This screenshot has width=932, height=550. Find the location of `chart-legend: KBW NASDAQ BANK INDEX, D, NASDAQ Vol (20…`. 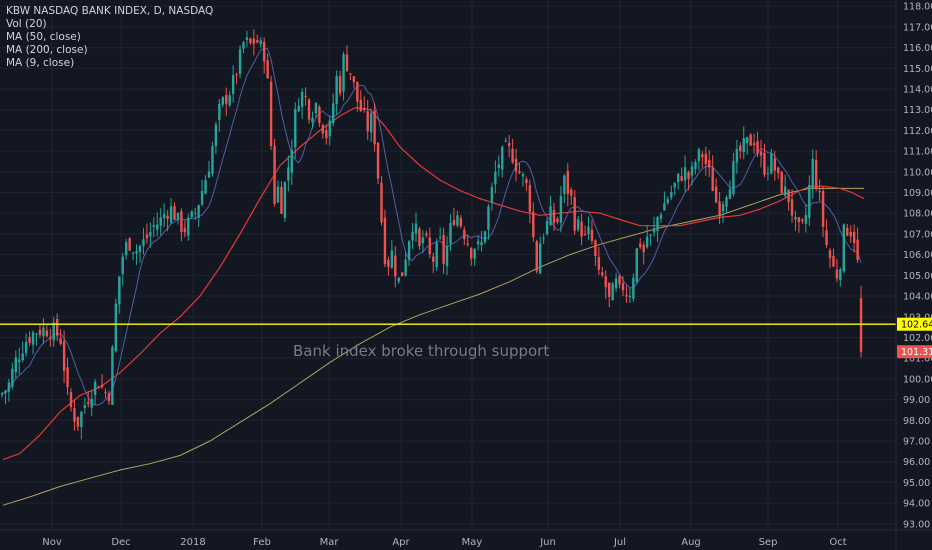

chart-legend: KBW NASDAQ BANK INDEX, D, NASDAQ Vol (20… is located at coordinates (109, 37).